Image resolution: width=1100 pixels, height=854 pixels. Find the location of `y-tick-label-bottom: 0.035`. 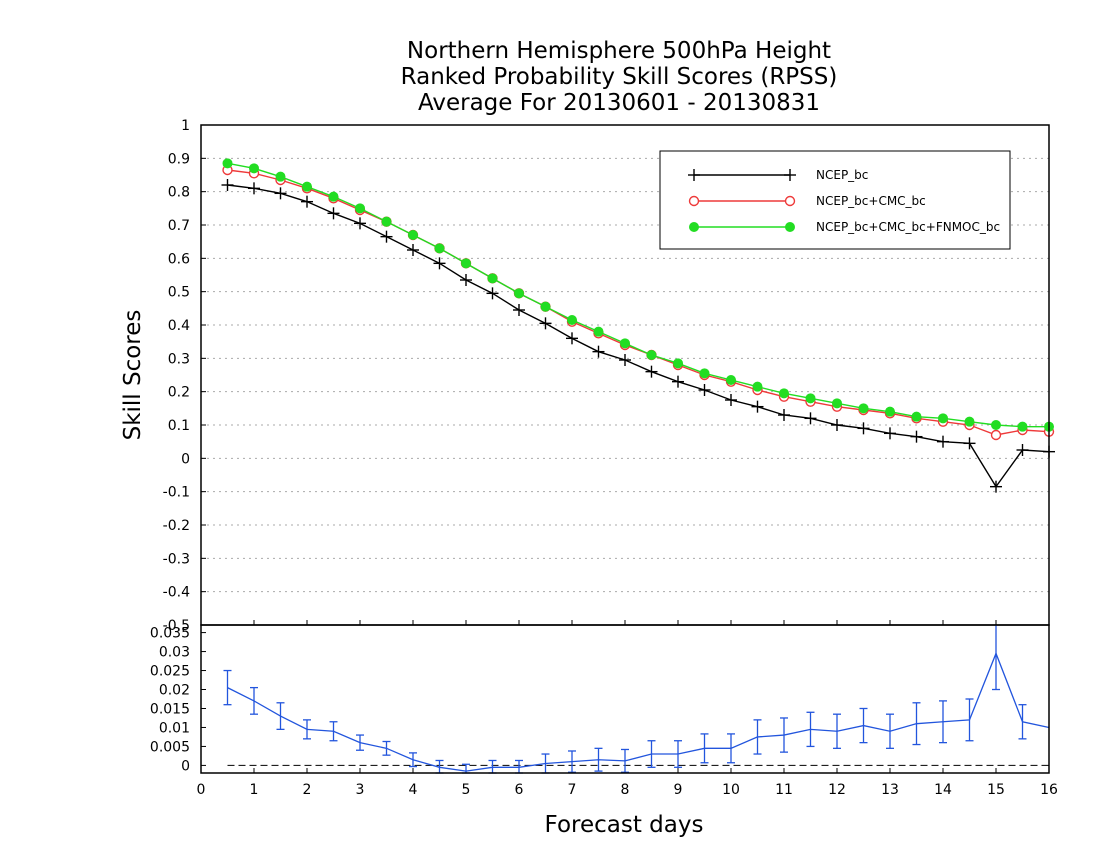

y-tick-label-bottom: 0.035 is located at coordinates (170, 634).